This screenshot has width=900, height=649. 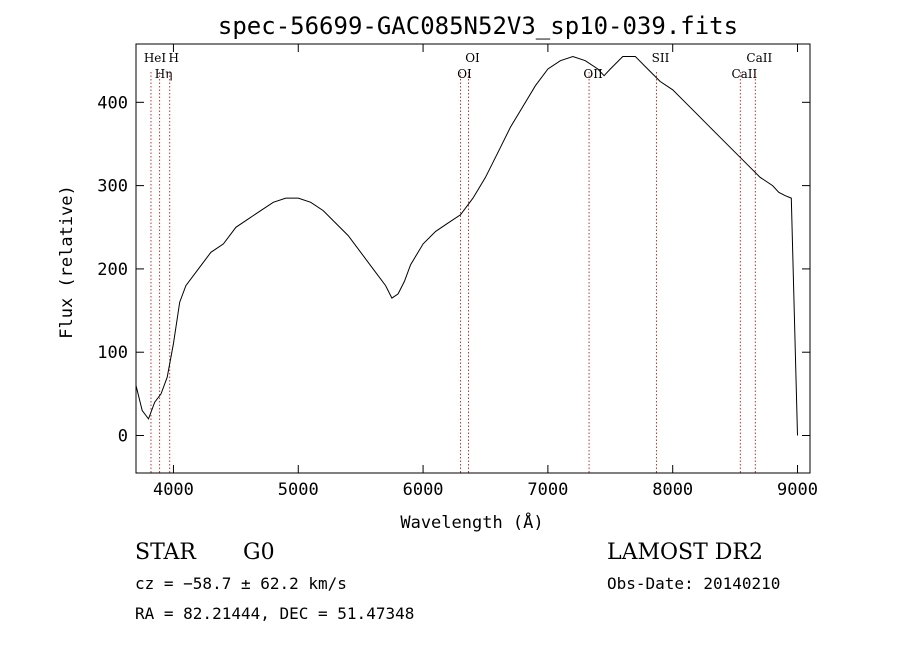 I want to click on redshift-readout: cz = −58.7 ± 62.2 km/s, so click(x=241, y=583).